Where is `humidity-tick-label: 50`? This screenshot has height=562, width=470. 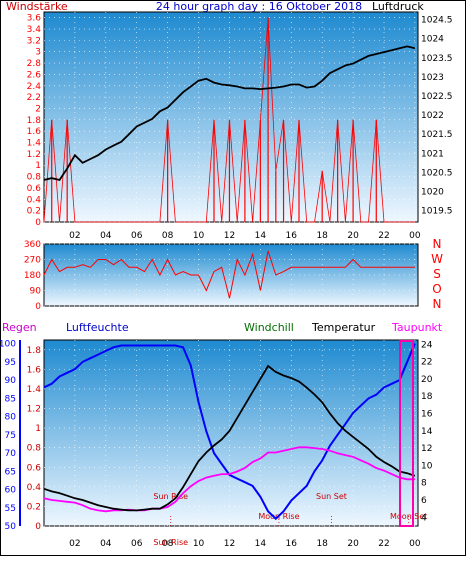
humidity-tick-label: 50 is located at coordinates (11, 527).